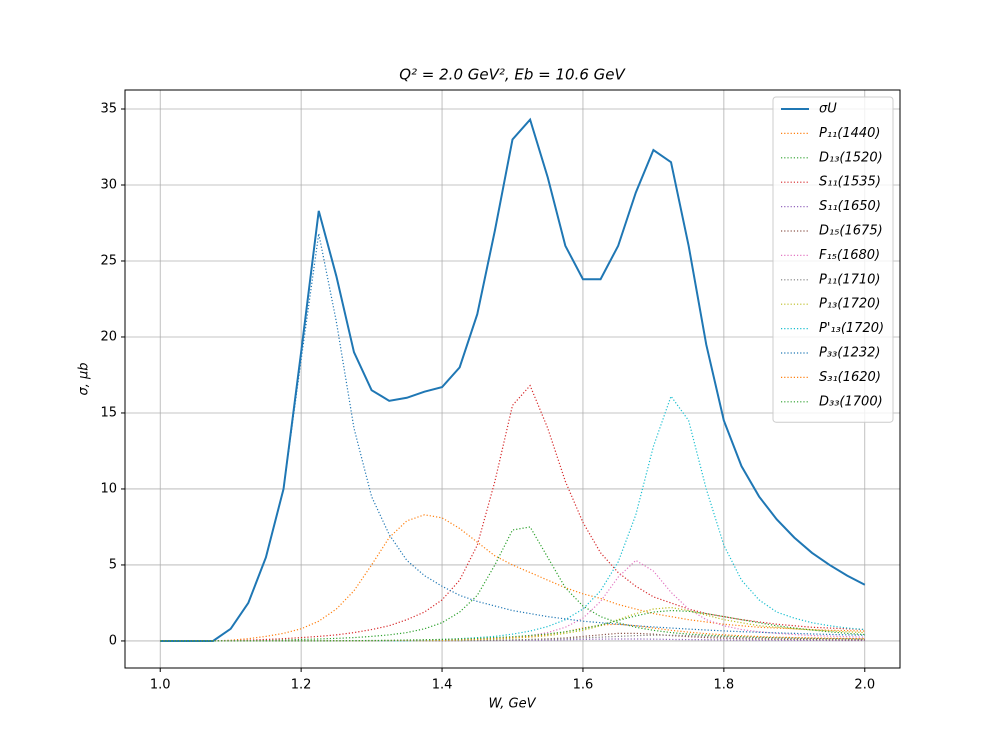 This screenshot has height=750, width=1000. What do you see at coordinates (512, 75) in the screenshot?
I see `chart-title: Q² = 2.0 GeV², Eb = 10.6 GeV` at bounding box center [512, 75].